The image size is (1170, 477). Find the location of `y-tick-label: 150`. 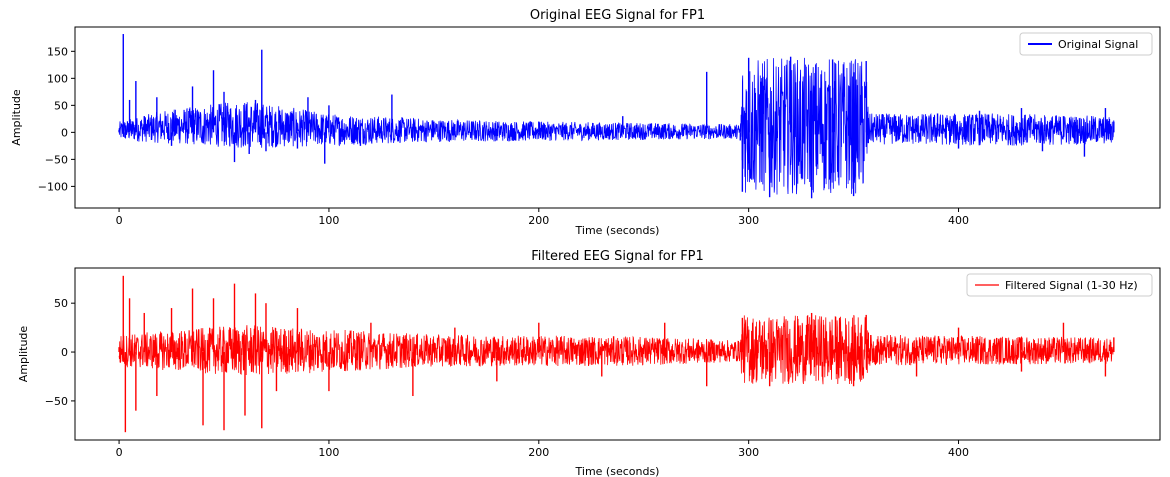

y-tick-label: 150 is located at coordinates (57, 51).